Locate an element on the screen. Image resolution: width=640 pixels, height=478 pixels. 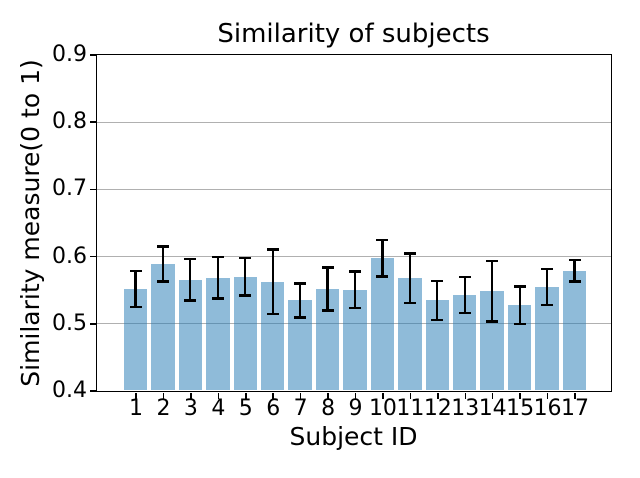
chart-title: Similarity of subjects is located at coordinates (353, 34).